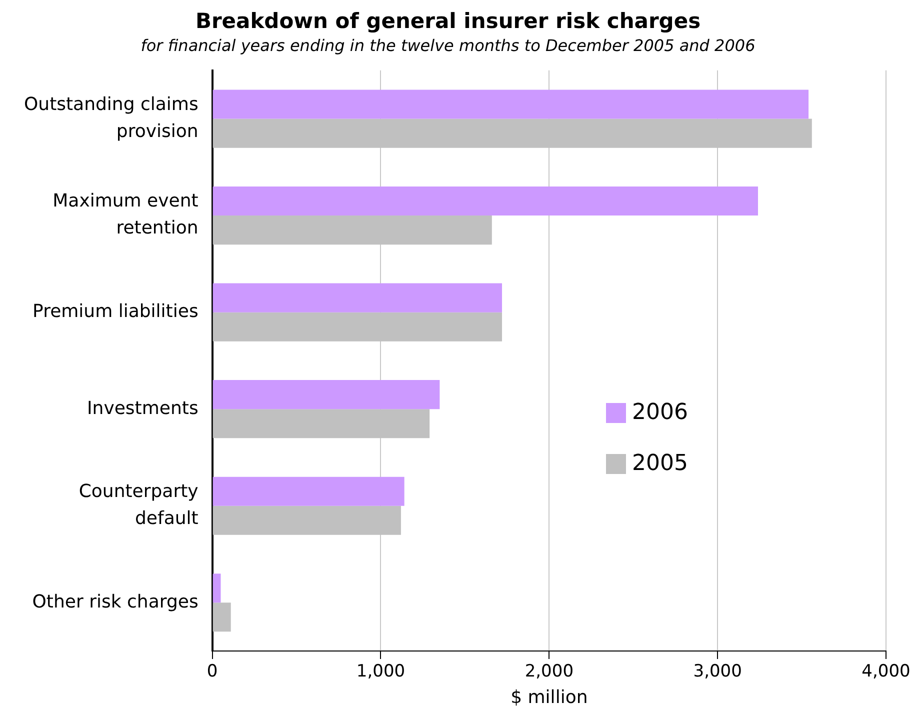 The image size is (918, 715). What do you see at coordinates (115, 311) in the screenshot?
I see `y-tick-label: Premium liabilities` at bounding box center [115, 311].